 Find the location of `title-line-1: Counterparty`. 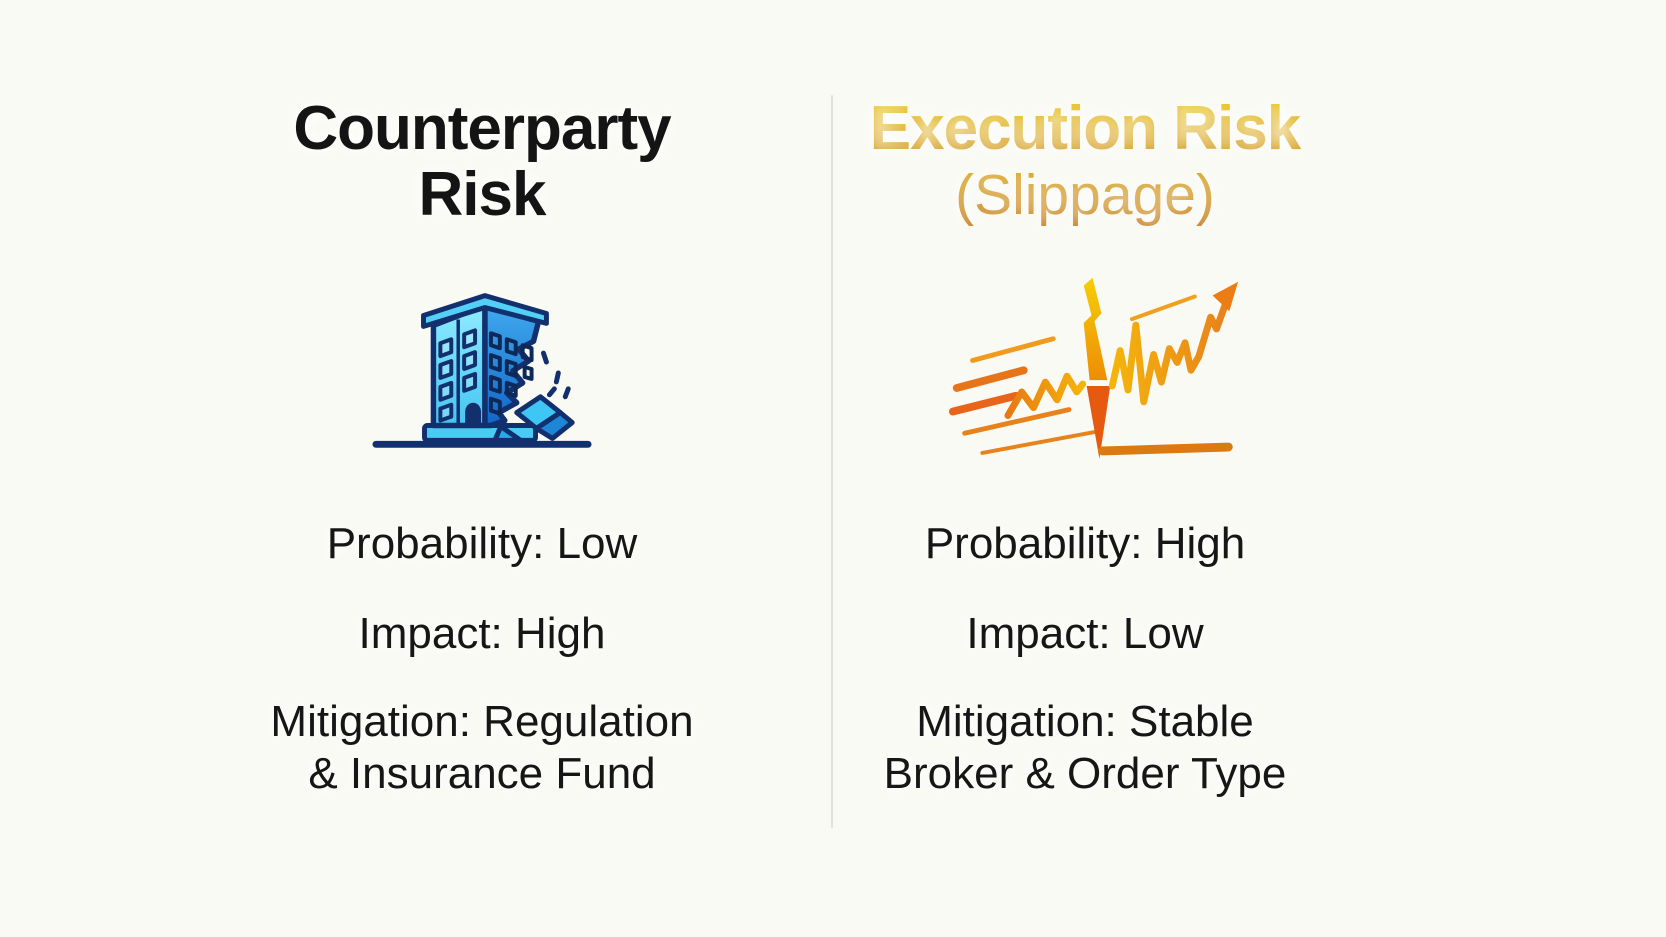

title-line-1: Counterparty is located at coordinates (482, 128).